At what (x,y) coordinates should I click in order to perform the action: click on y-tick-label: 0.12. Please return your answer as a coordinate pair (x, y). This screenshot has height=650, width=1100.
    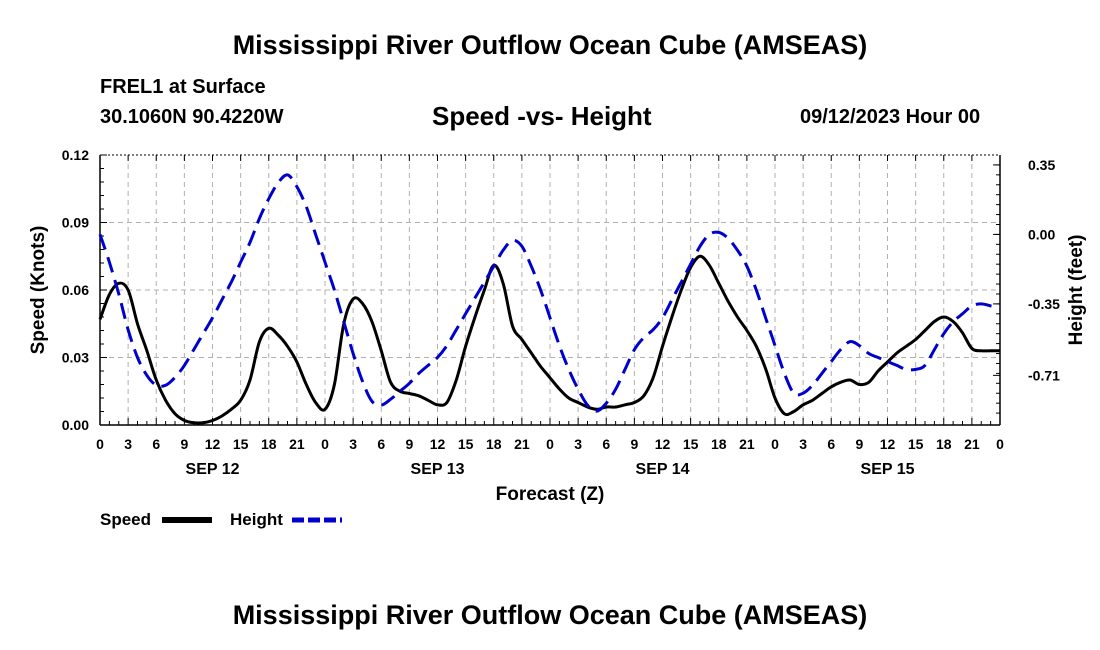
    Looking at the image, I should click on (75, 155).